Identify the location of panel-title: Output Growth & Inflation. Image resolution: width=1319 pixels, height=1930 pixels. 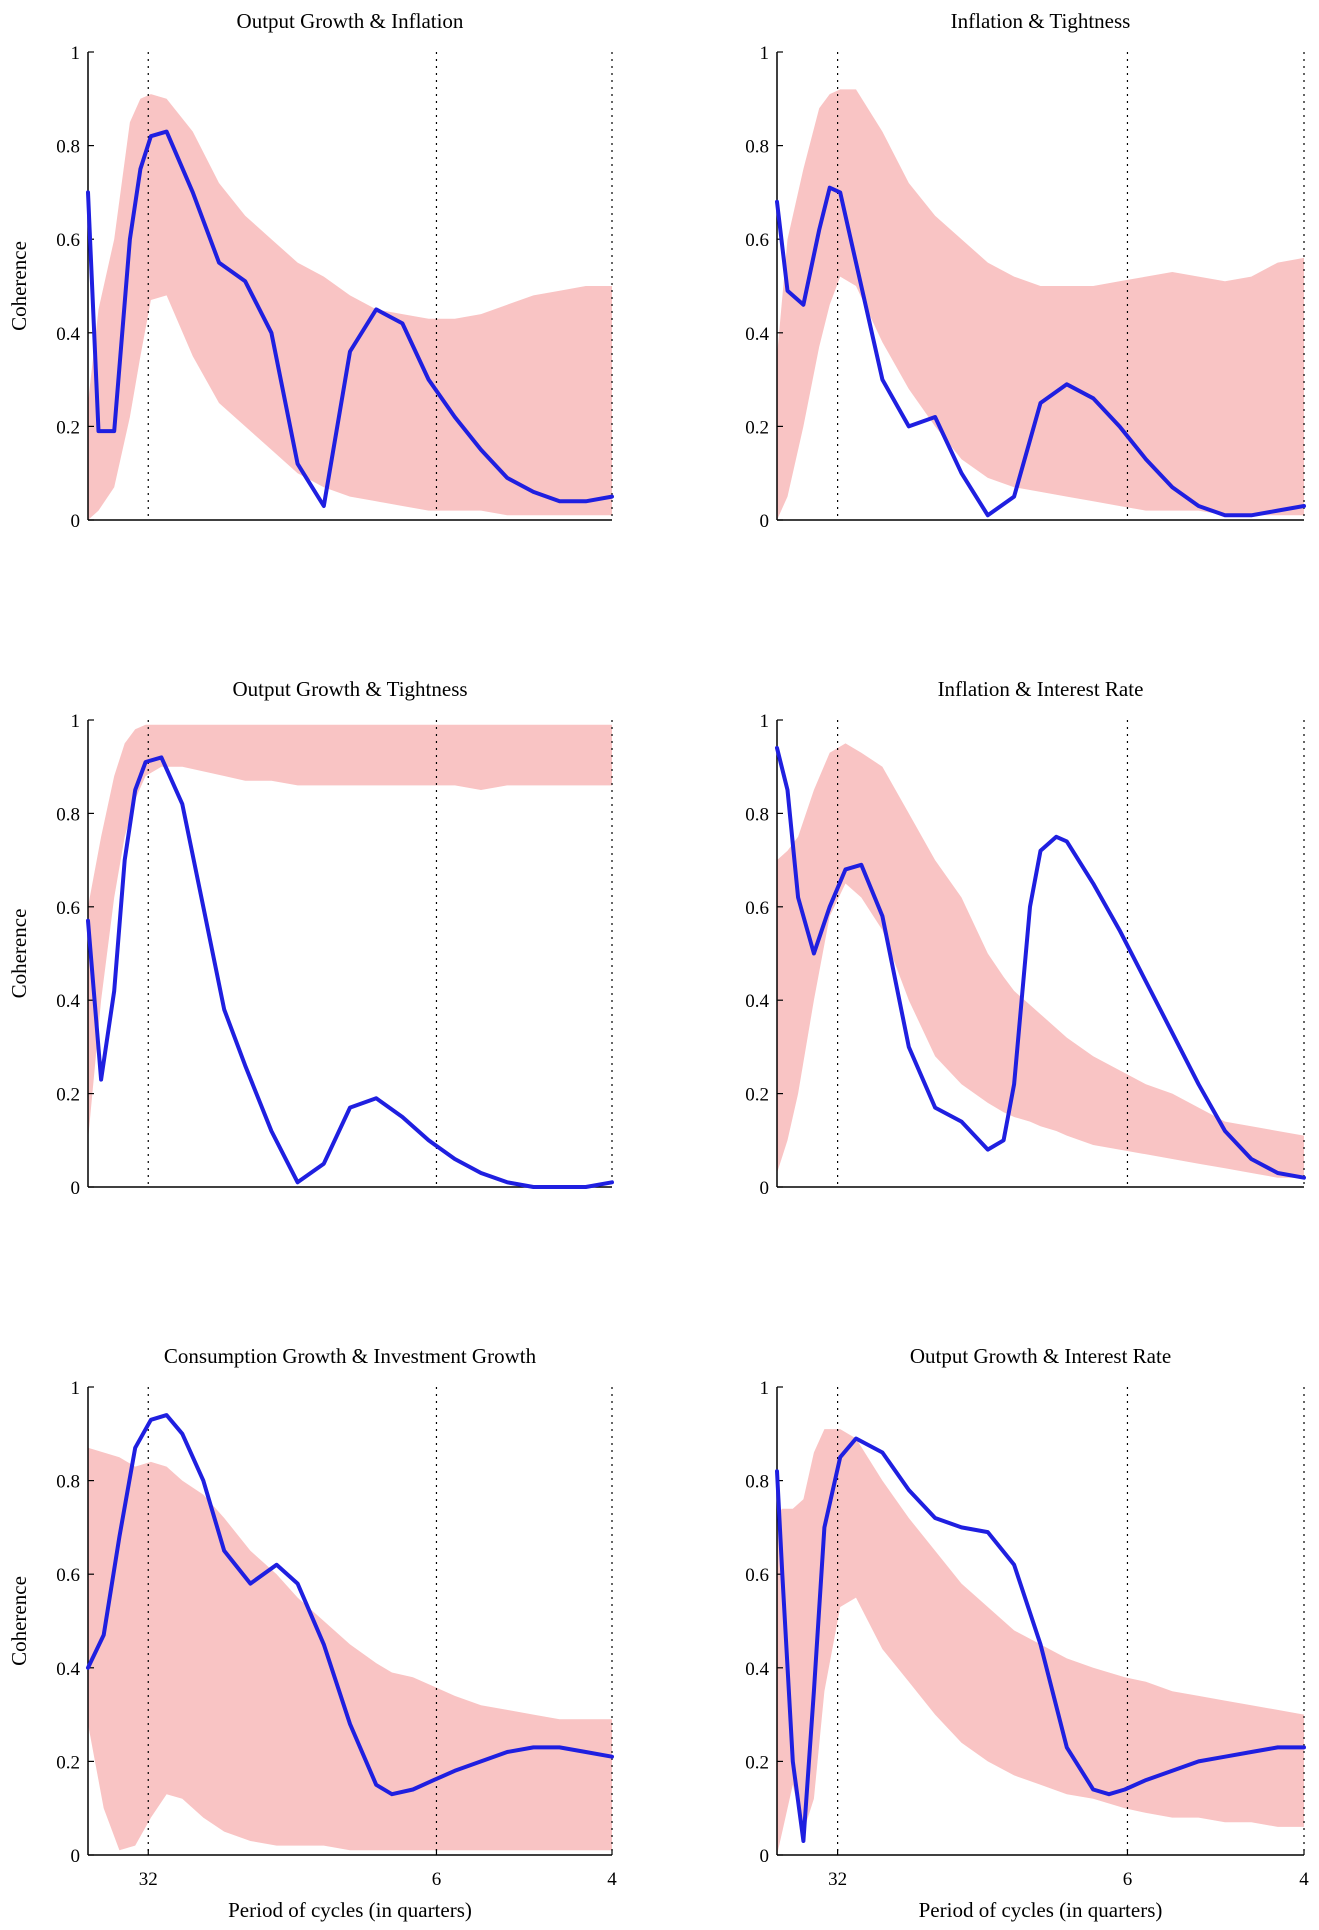
(350, 21).